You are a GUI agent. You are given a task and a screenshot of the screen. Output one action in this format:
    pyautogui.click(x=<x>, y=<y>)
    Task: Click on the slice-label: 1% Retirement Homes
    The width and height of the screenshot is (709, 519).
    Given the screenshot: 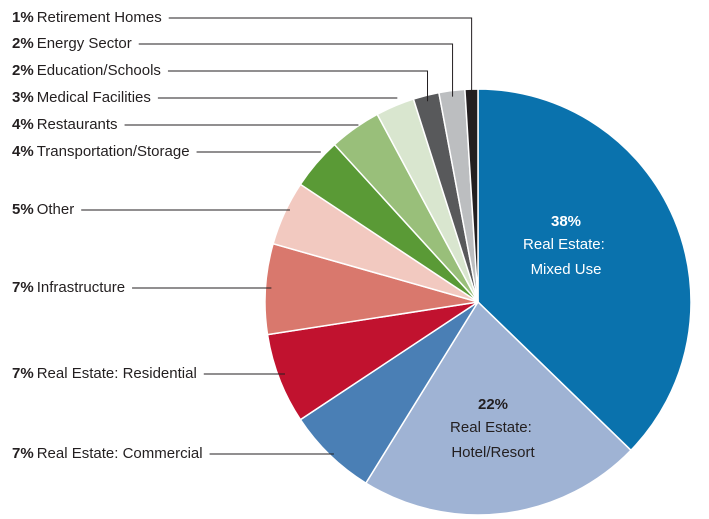 What is the action you would take?
    pyautogui.click(x=87, y=17)
    